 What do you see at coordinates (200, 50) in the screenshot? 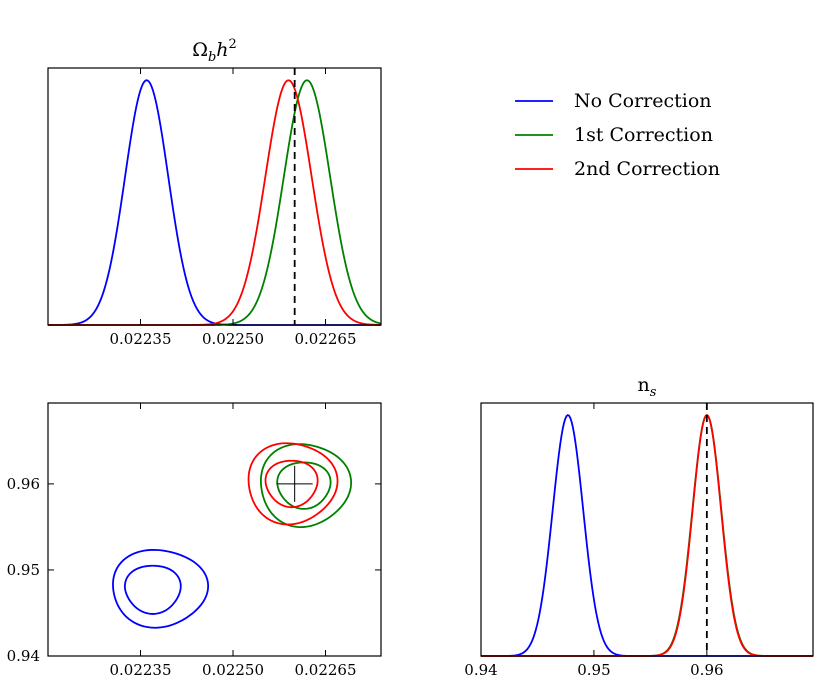
I see `title-base: Ω` at bounding box center [200, 50].